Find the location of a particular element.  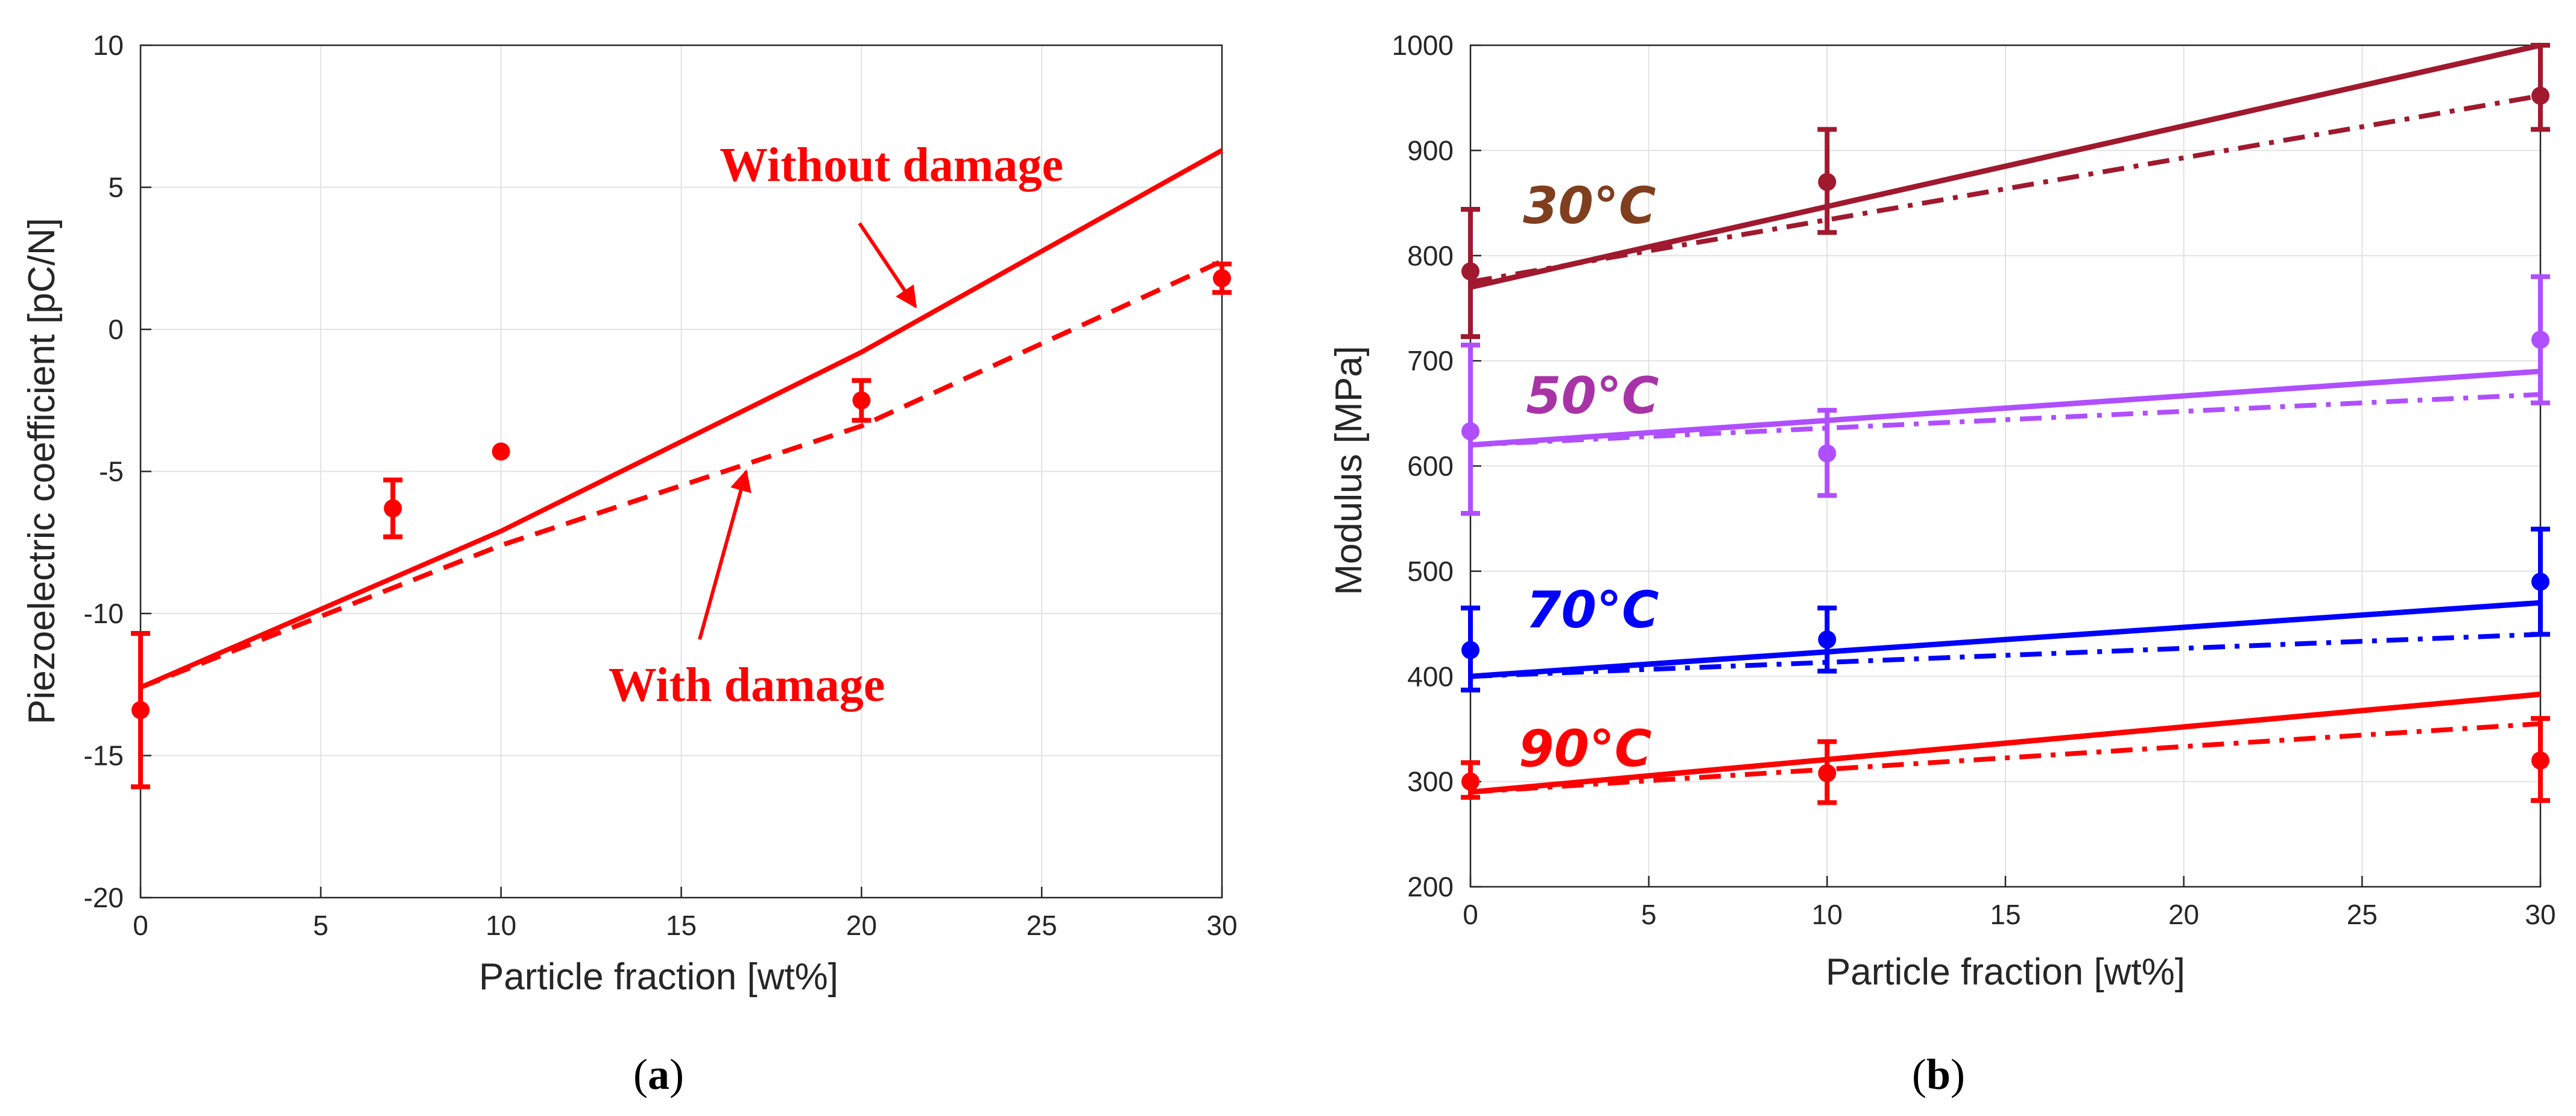

chart-a-xtick-label: 20 is located at coordinates (861, 925).